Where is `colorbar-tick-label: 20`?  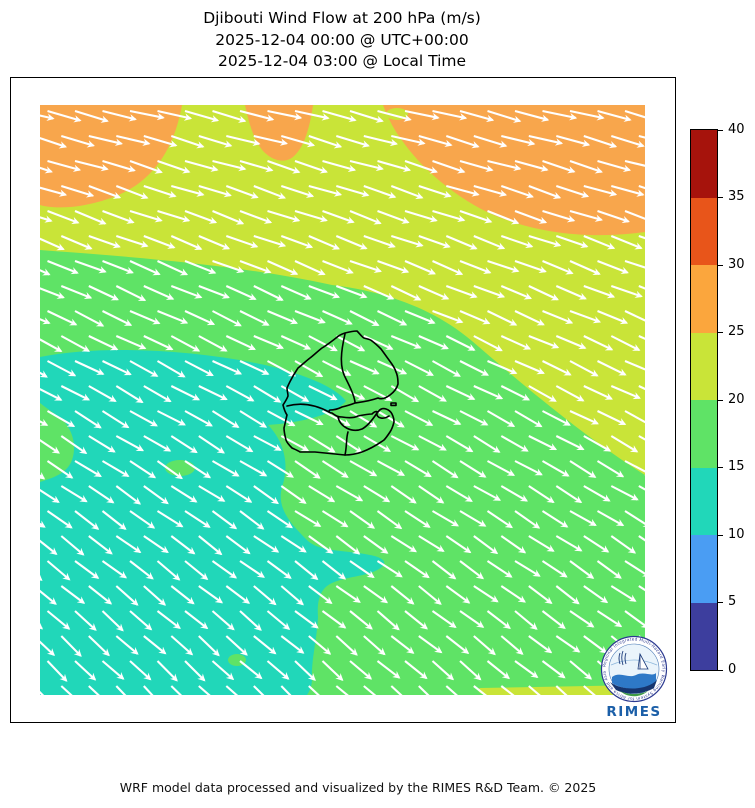 colorbar-tick-label: 20 is located at coordinates (736, 399).